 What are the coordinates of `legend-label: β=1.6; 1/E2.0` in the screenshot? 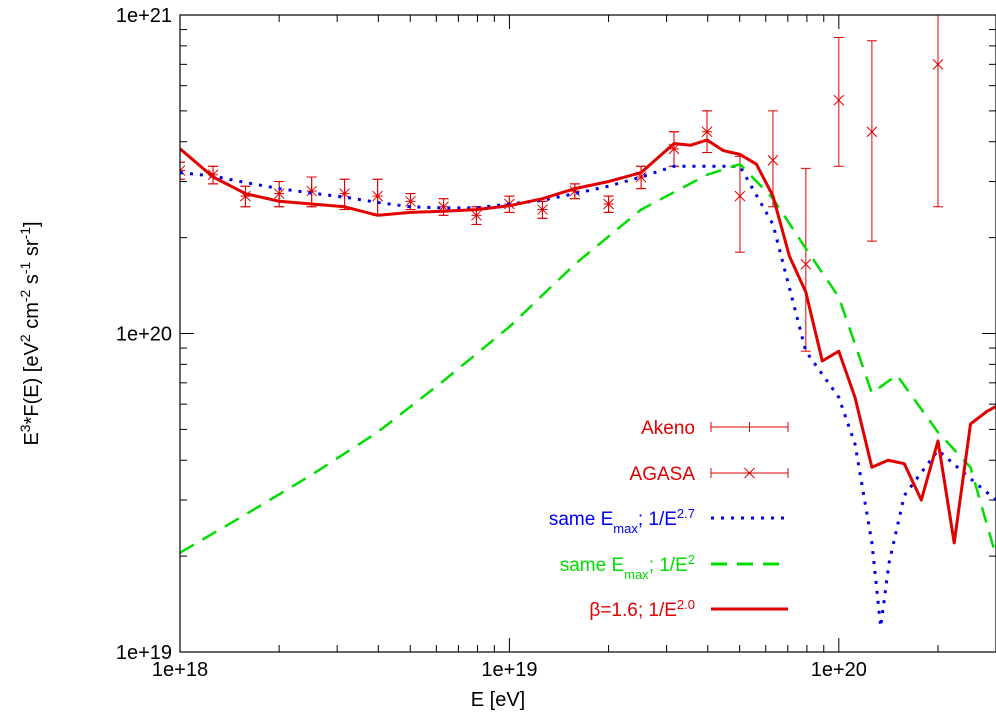 It's located at (642, 609).